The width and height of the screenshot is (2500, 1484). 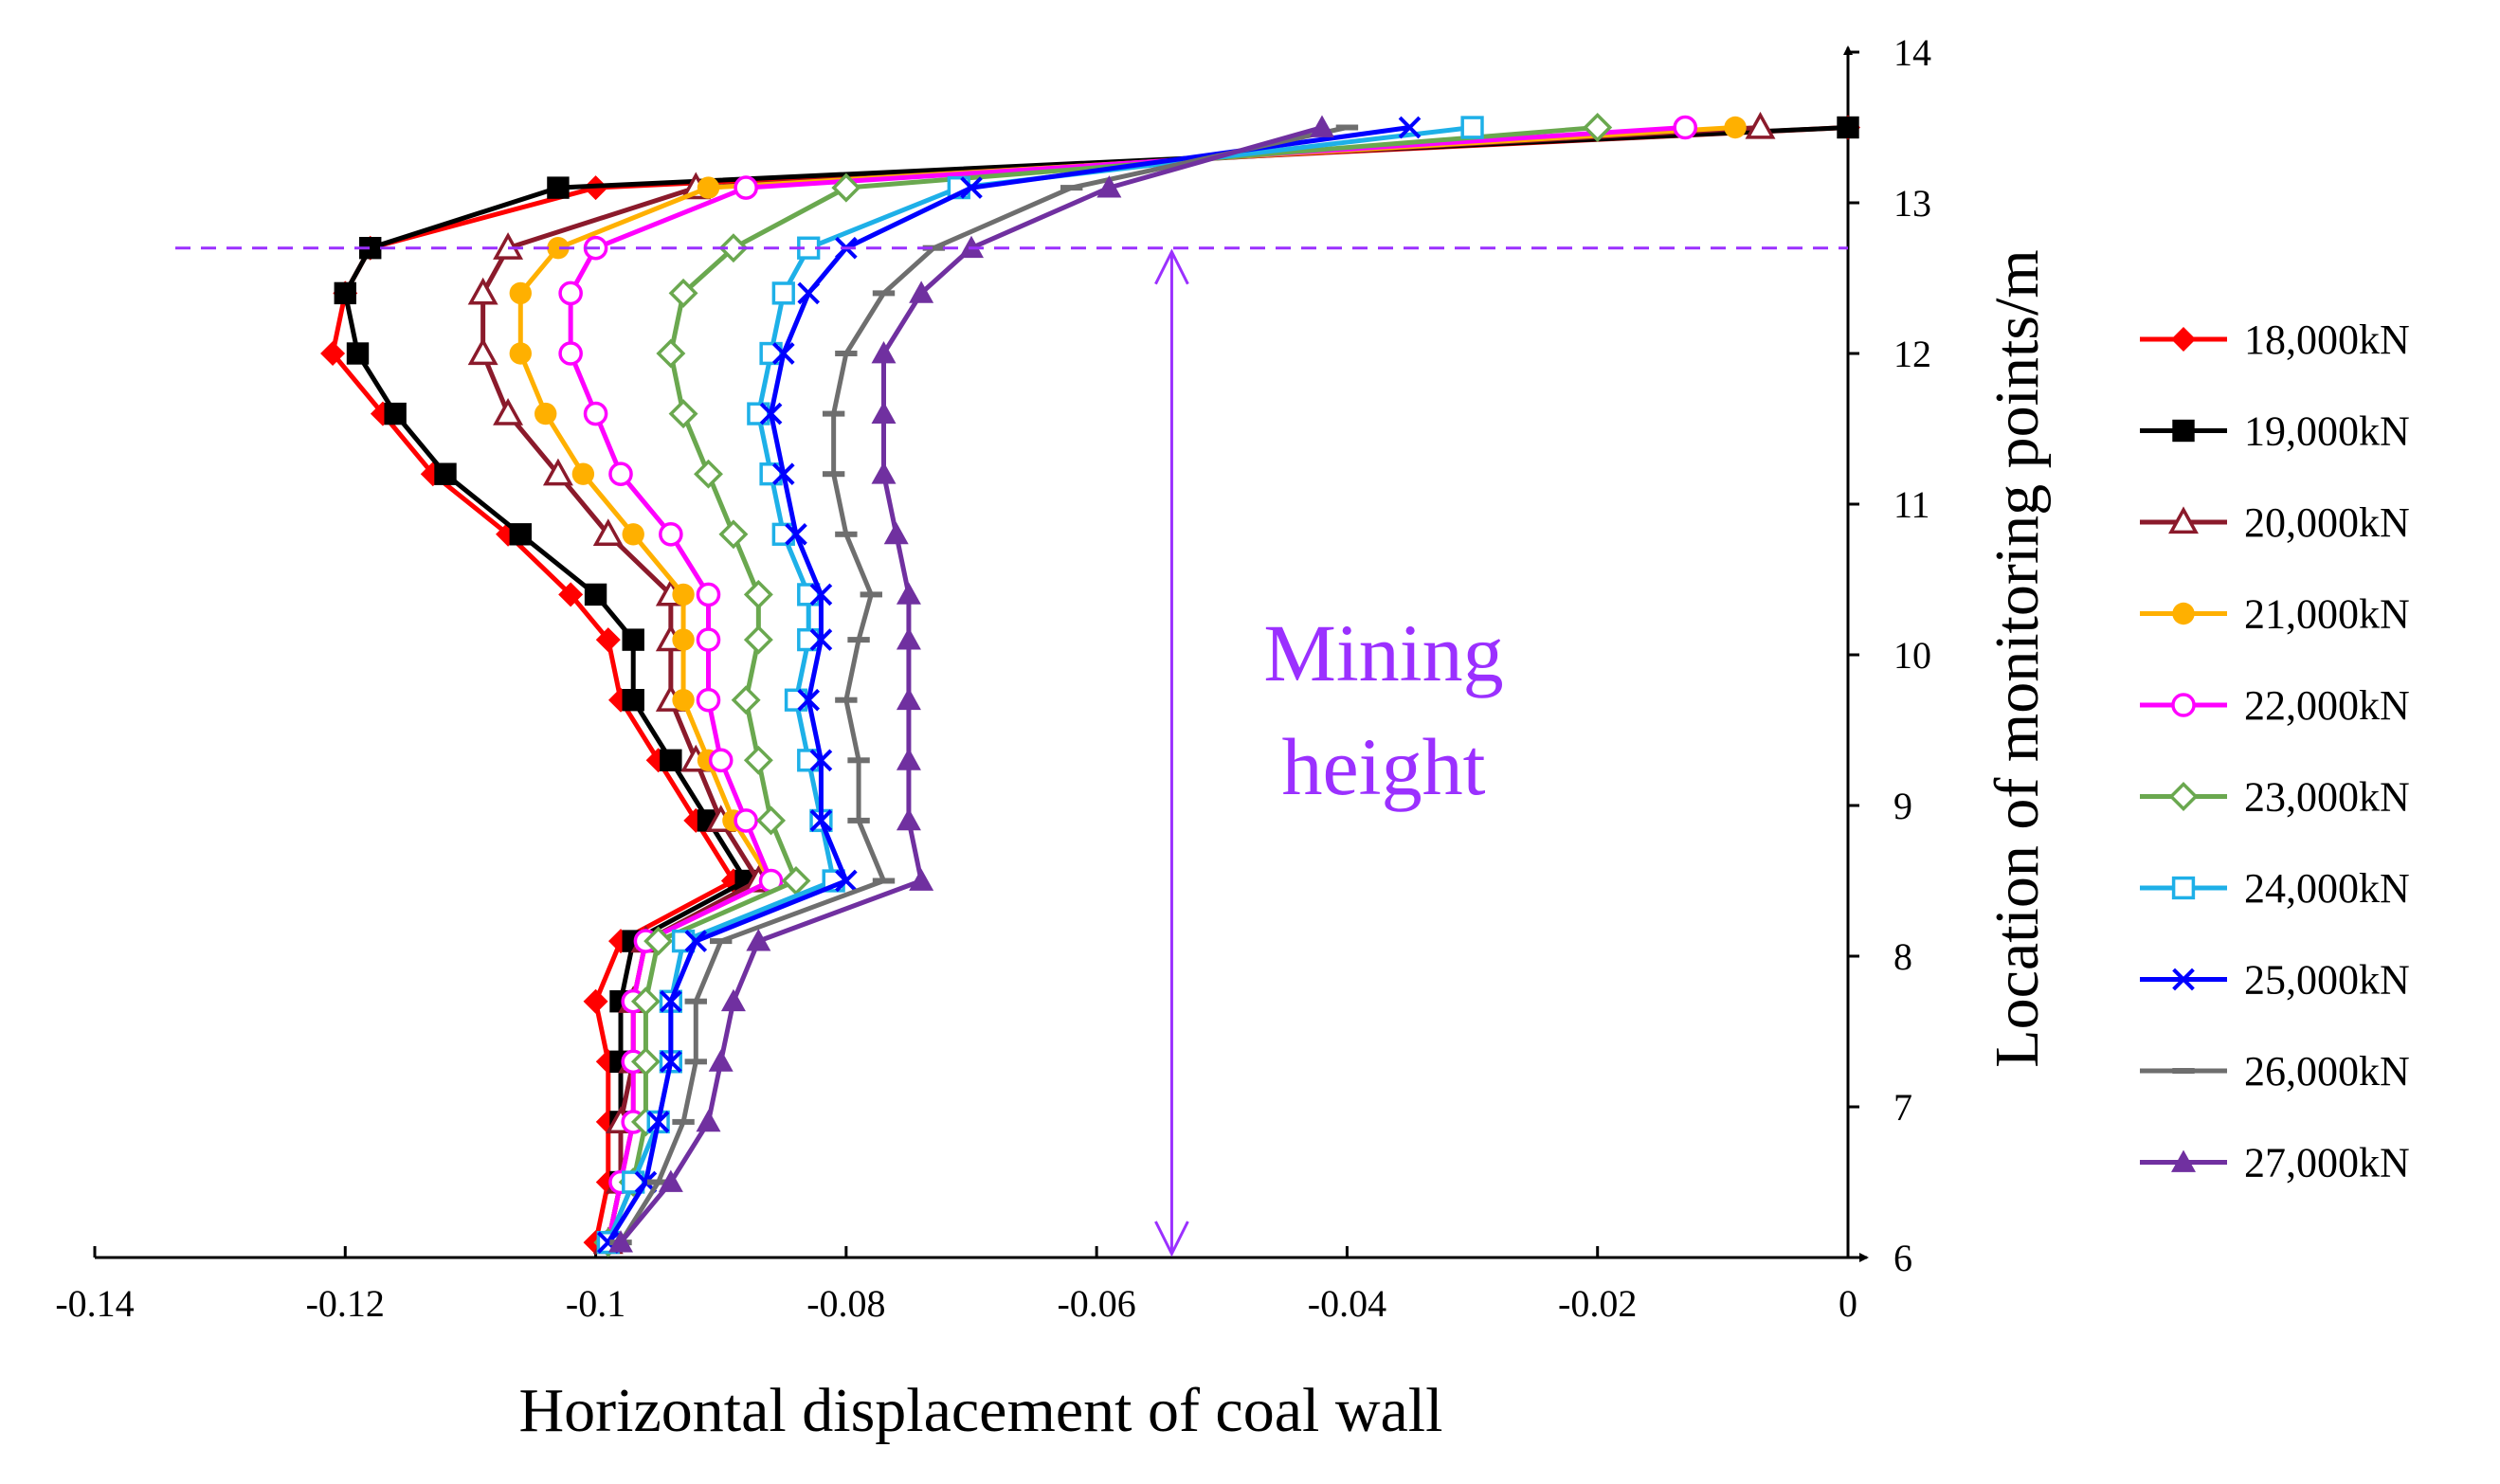 I want to click on y-tick-label: 8, so click(x=1902, y=956).